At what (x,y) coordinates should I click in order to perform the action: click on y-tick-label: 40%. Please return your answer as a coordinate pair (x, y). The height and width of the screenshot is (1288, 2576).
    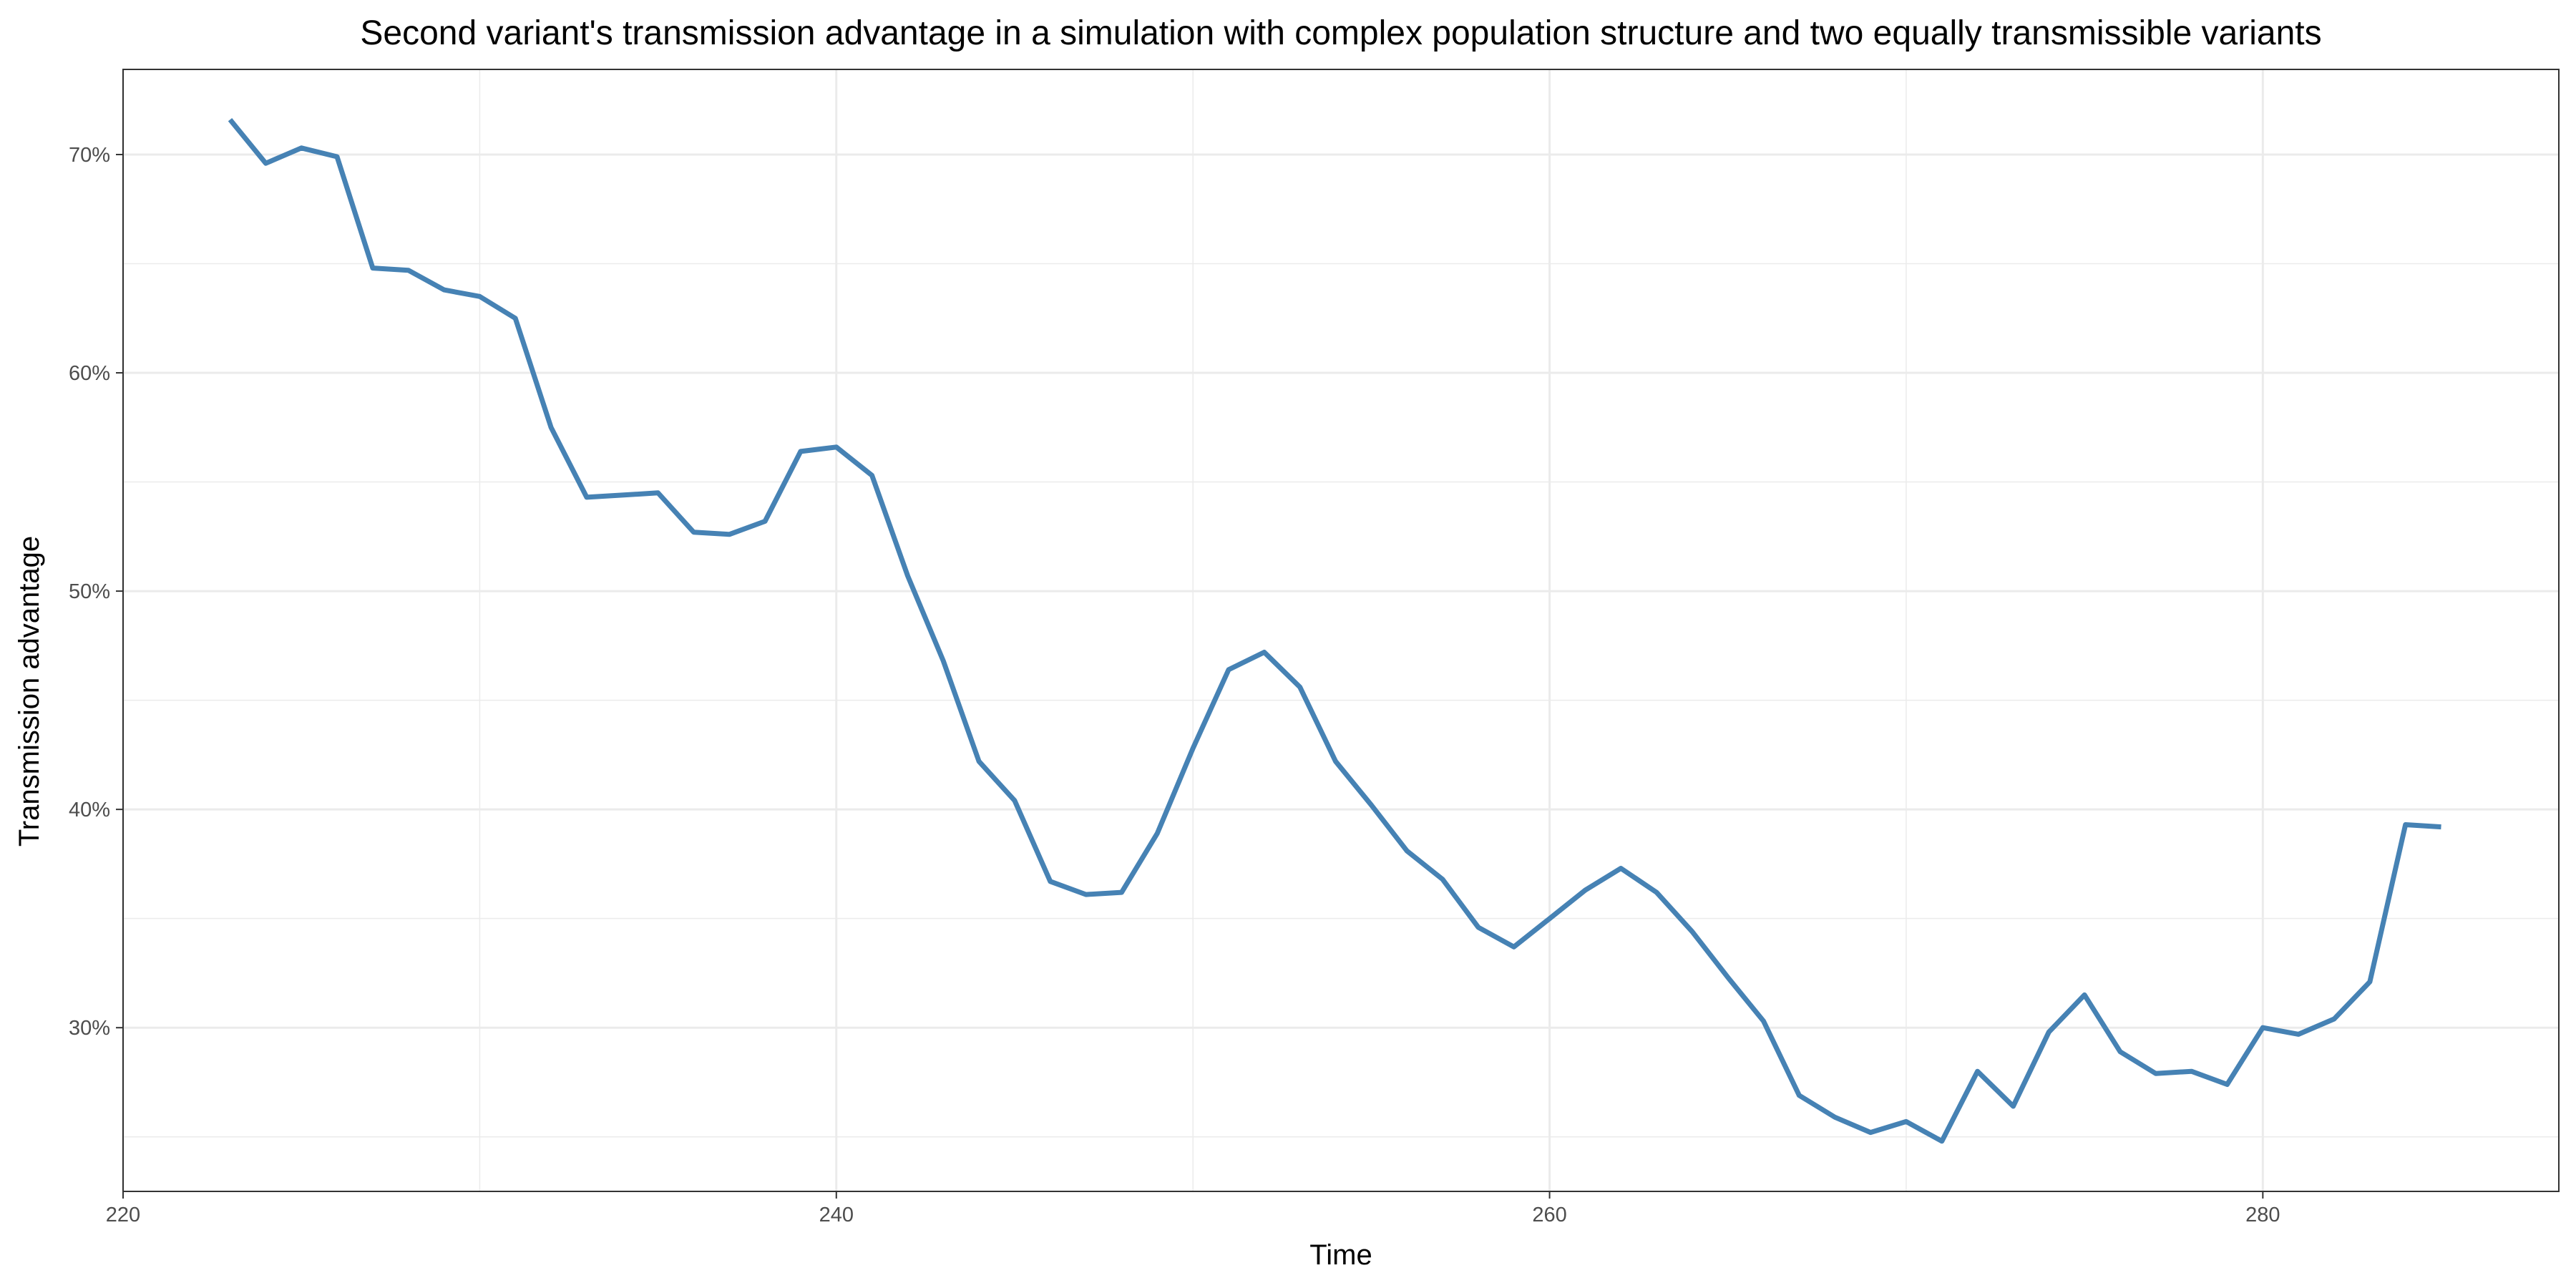
    Looking at the image, I should click on (89, 810).